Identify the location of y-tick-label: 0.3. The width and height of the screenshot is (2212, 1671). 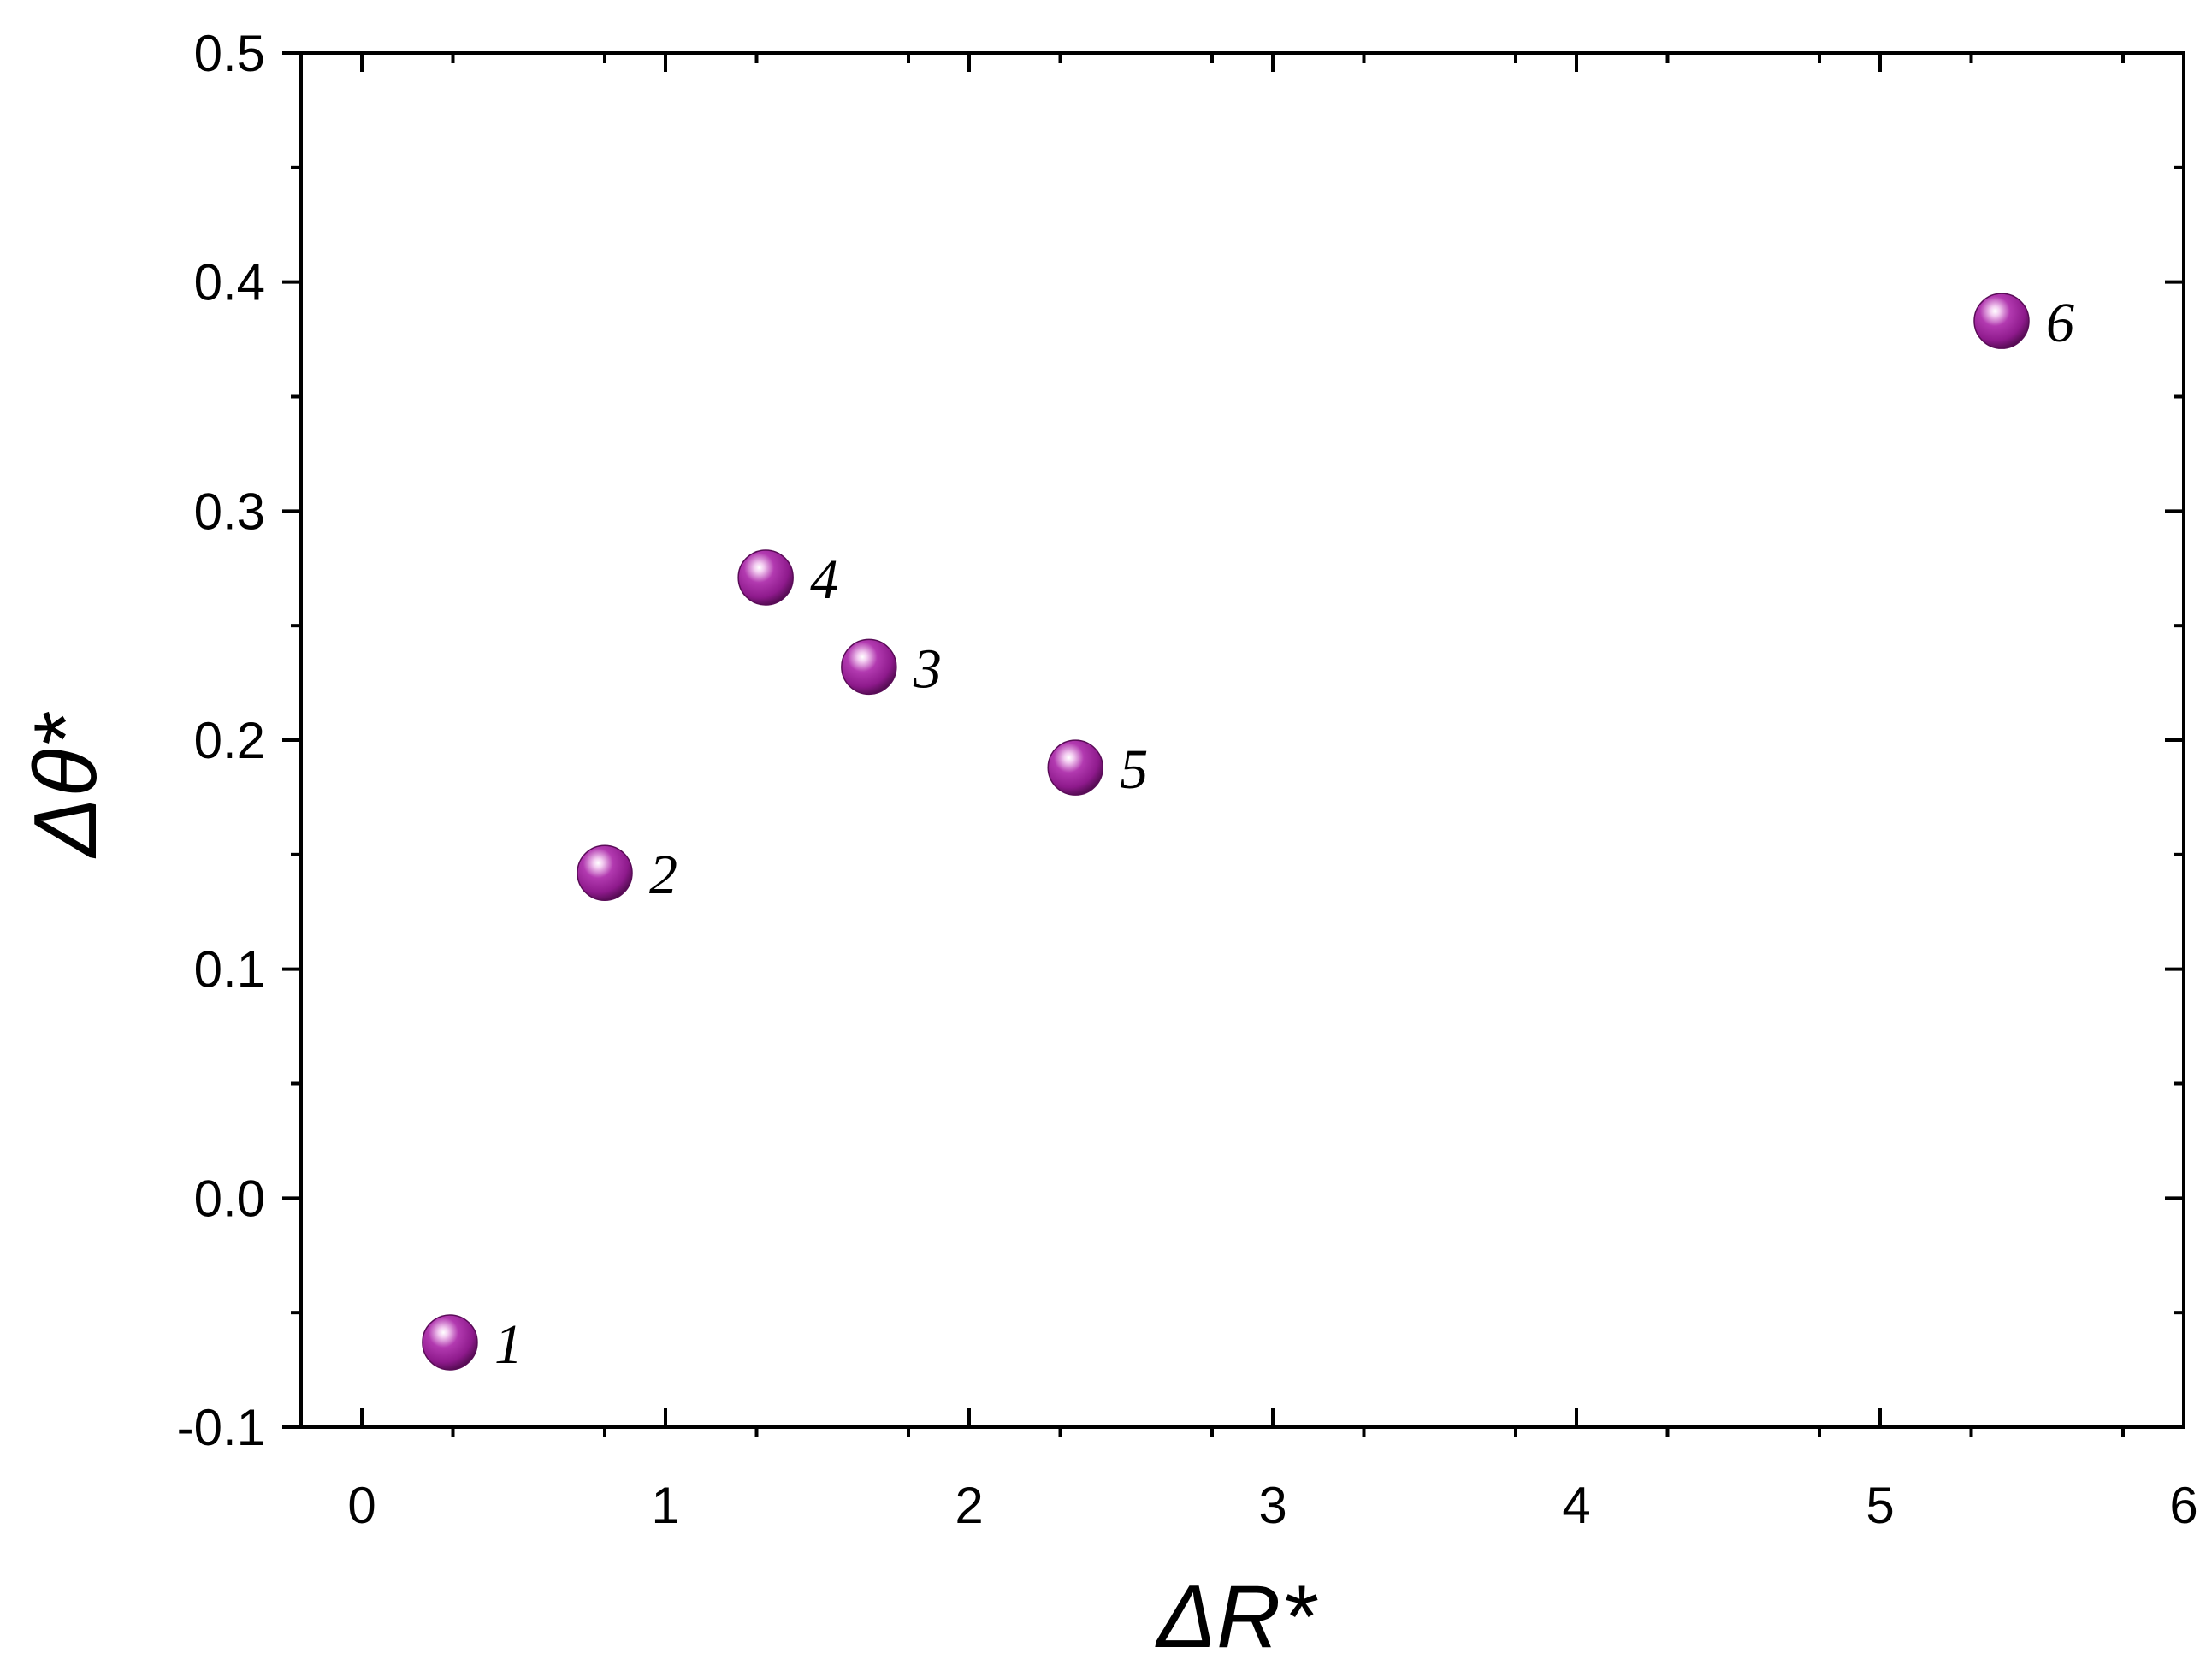
(229, 512).